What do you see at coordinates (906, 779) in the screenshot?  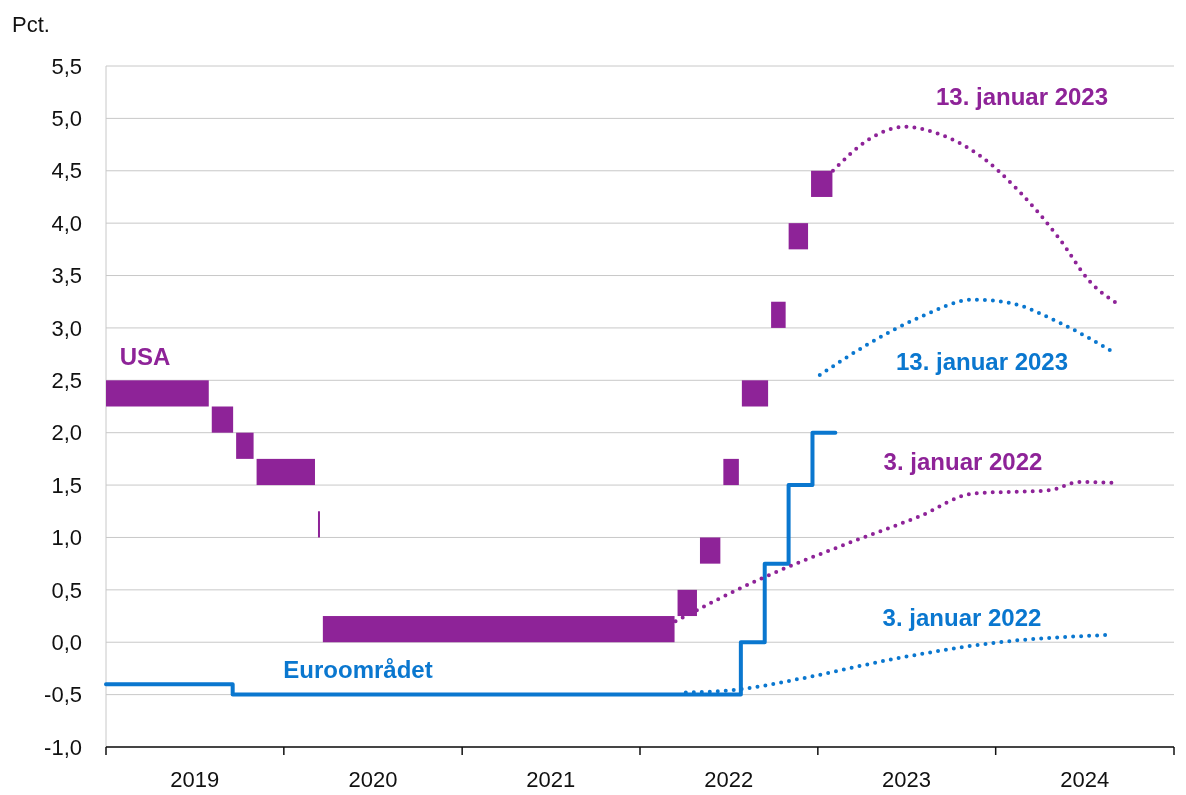 I see `x-tick-label: 2023` at bounding box center [906, 779].